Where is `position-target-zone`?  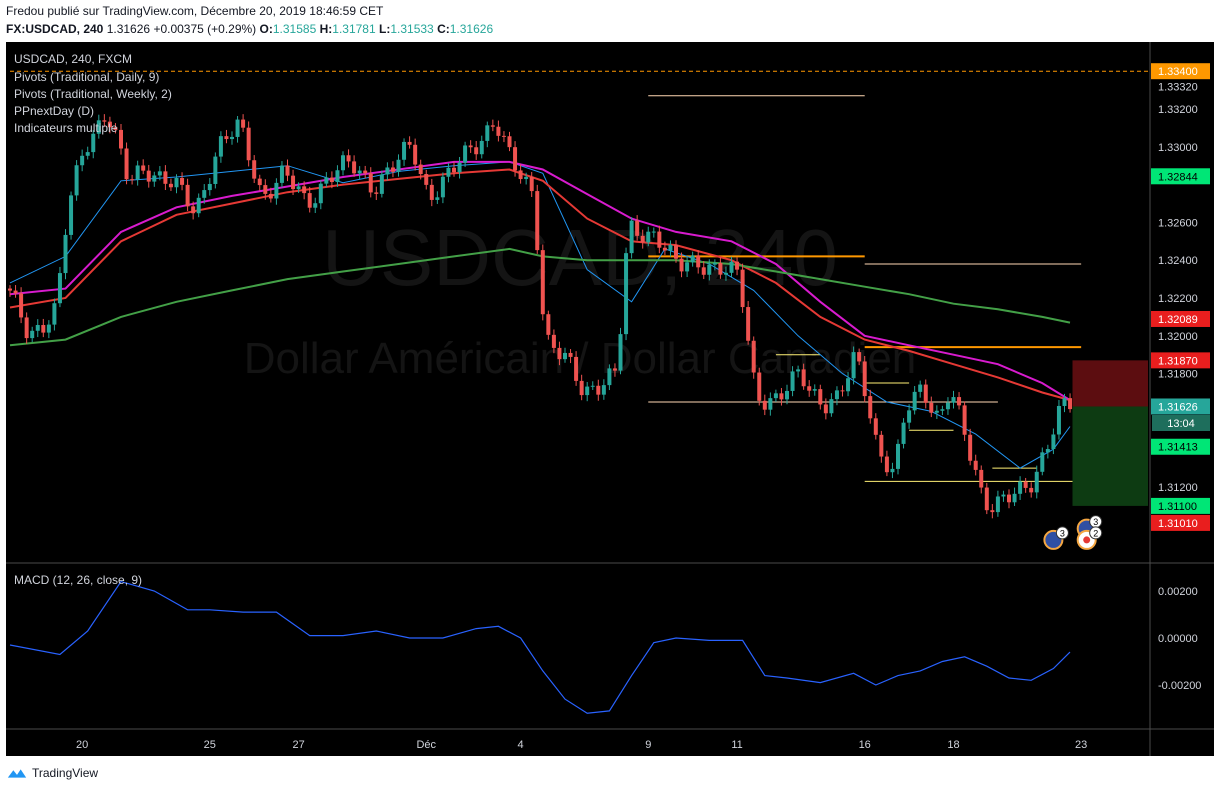 position-target-zone is located at coordinates (1110, 456).